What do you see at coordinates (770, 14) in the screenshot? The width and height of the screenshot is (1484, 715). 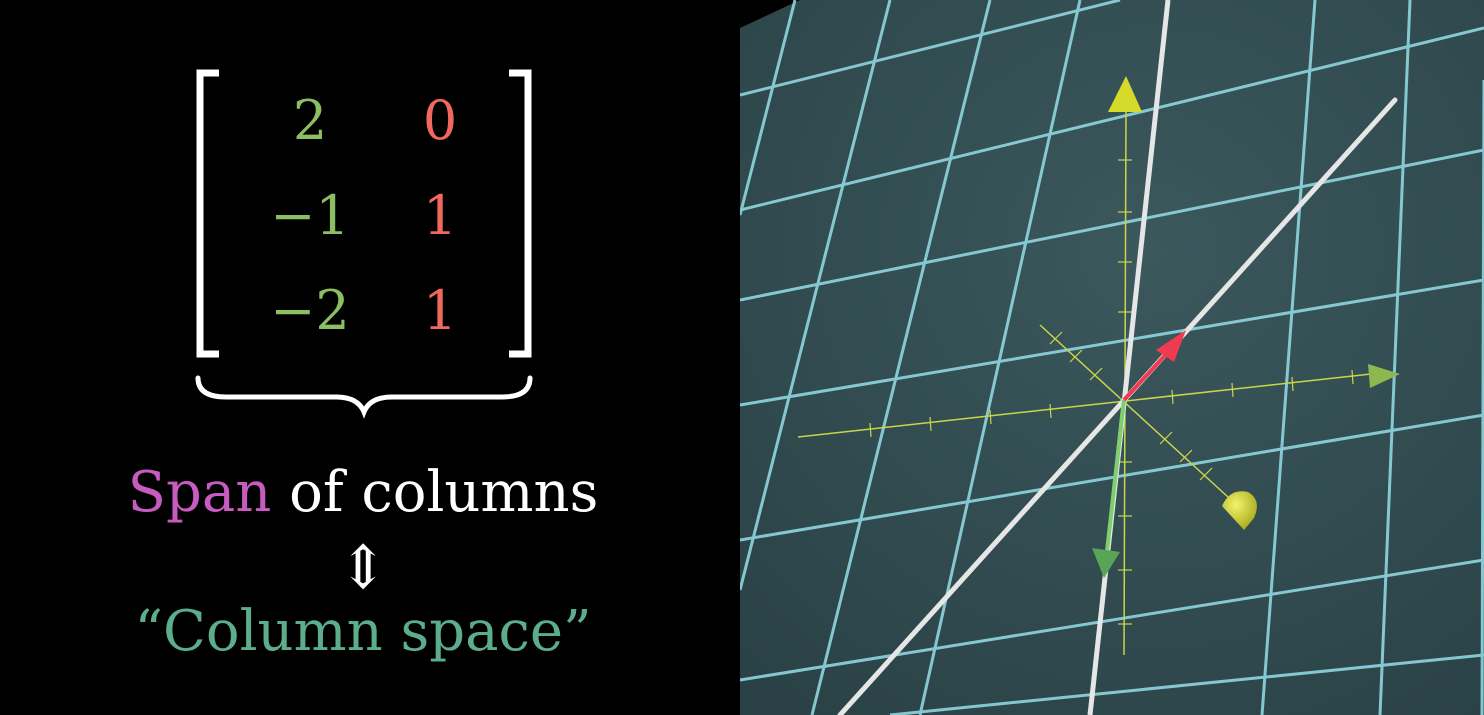 I see `background-corner` at bounding box center [770, 14].